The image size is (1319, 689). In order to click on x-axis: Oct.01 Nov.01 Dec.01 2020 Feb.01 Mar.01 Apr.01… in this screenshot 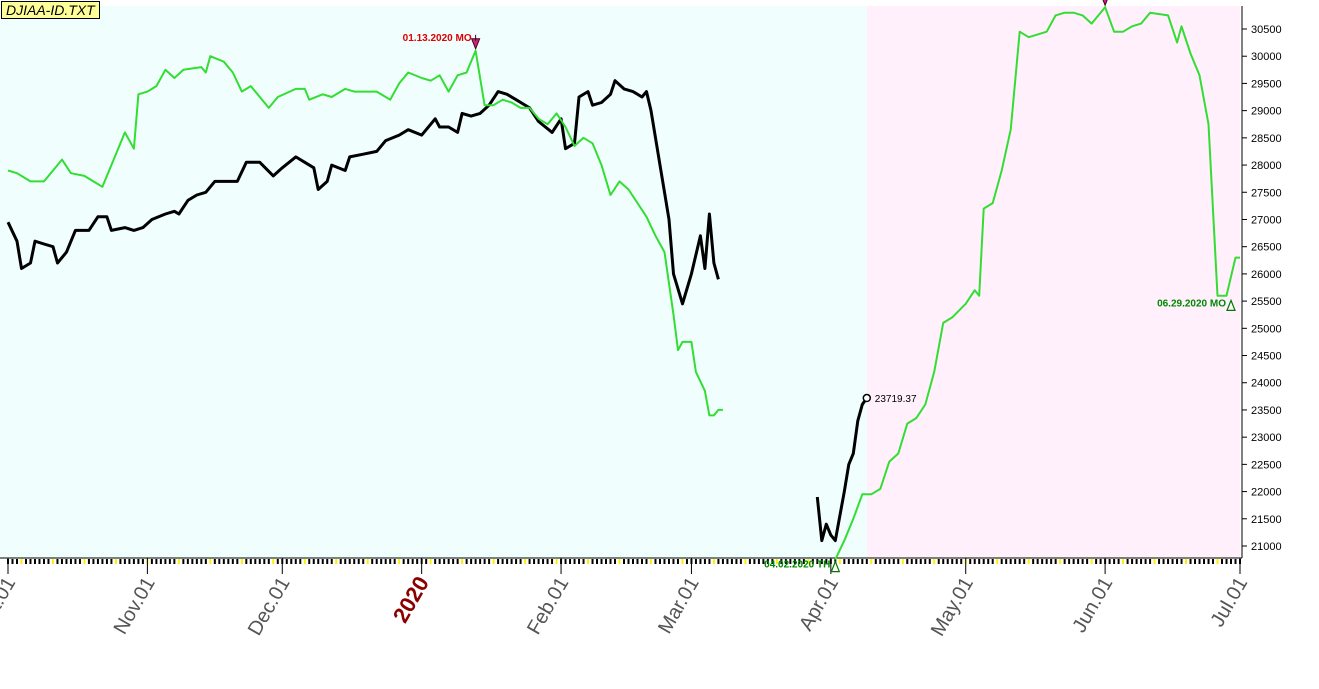, I will do `click(626, 598)`.